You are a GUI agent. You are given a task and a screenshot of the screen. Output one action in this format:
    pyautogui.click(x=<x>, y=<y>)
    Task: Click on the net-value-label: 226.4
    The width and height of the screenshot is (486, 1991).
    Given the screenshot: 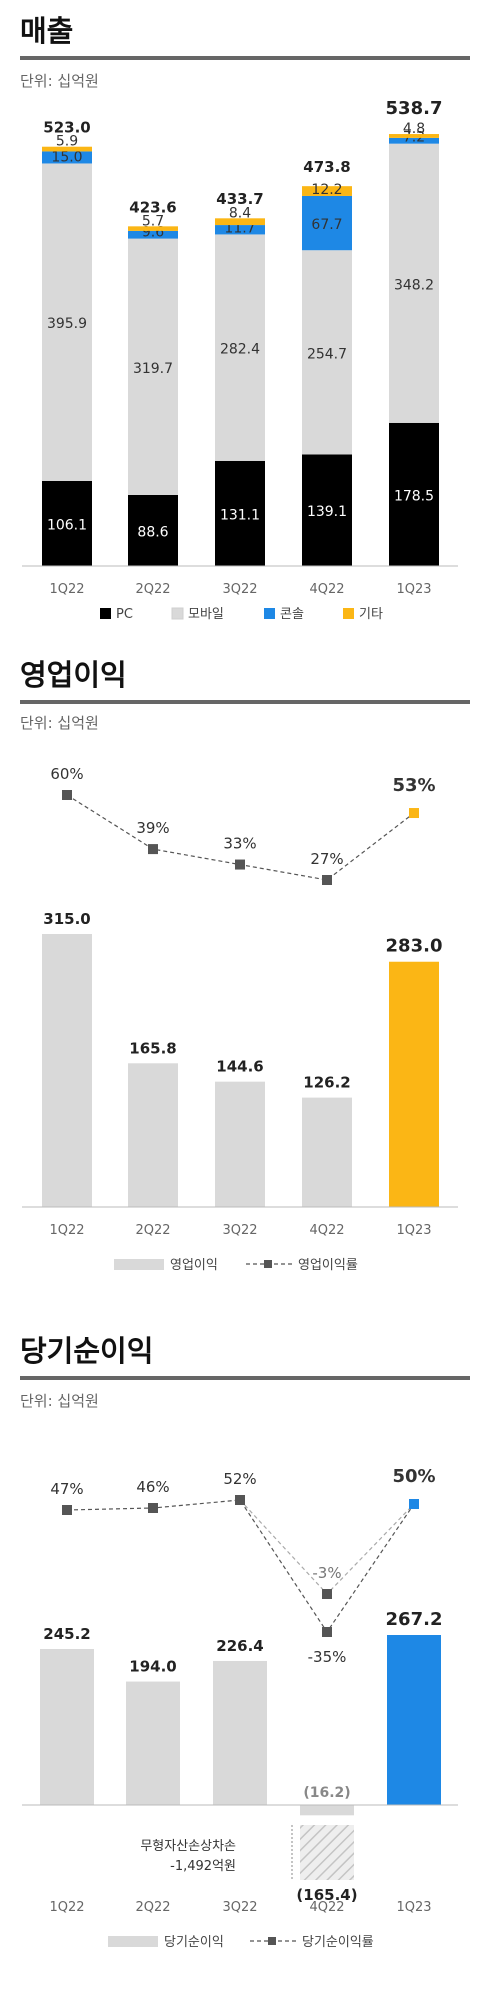 What is the action you would take?
    pyautogui.click(x=239, y=1646)
    